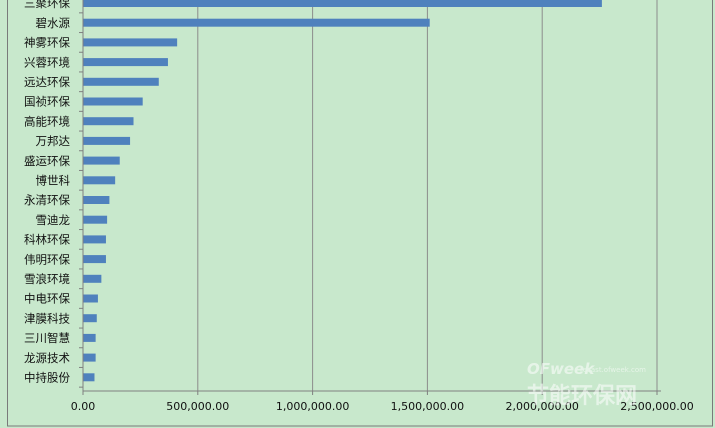 The width and height of the screenshot is (715, 428). I want to click on category-label: 伟明环保, so click(47, 259).